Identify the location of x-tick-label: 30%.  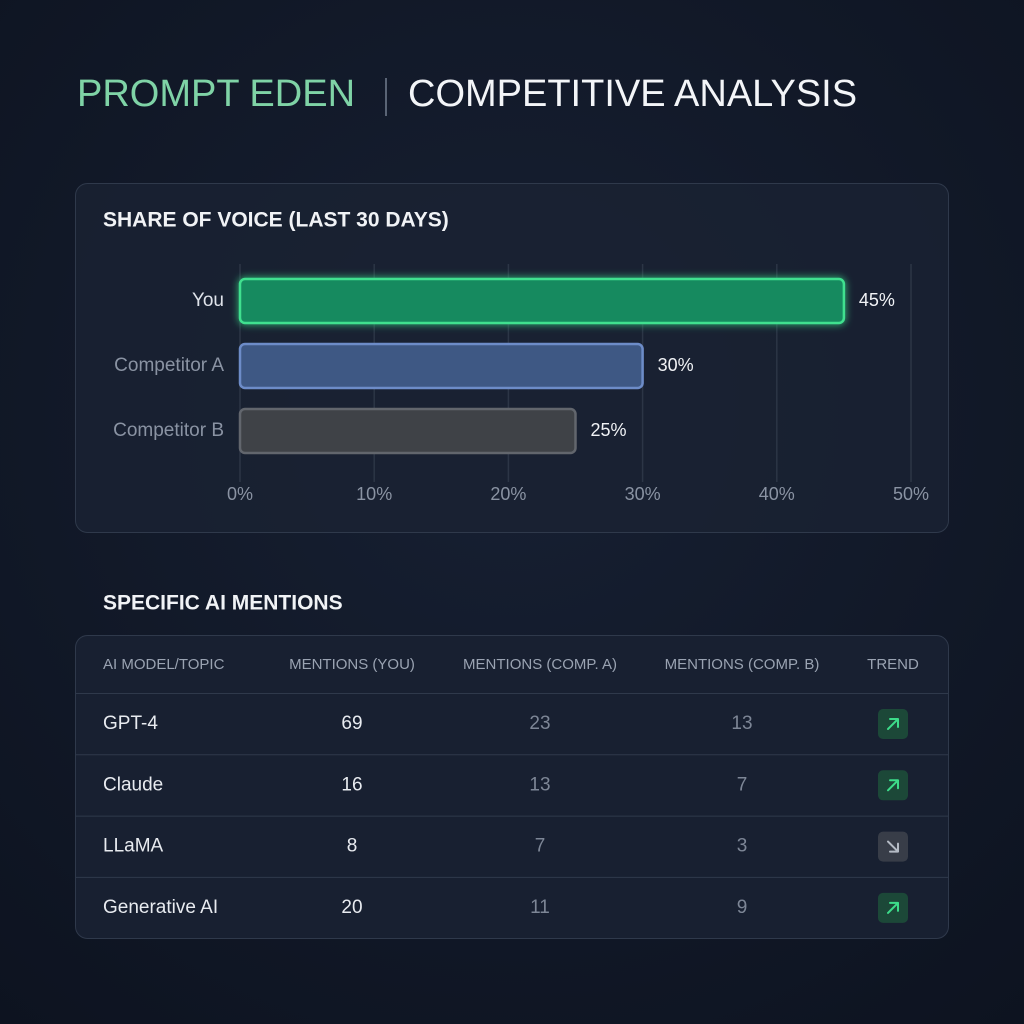
(643, 494).